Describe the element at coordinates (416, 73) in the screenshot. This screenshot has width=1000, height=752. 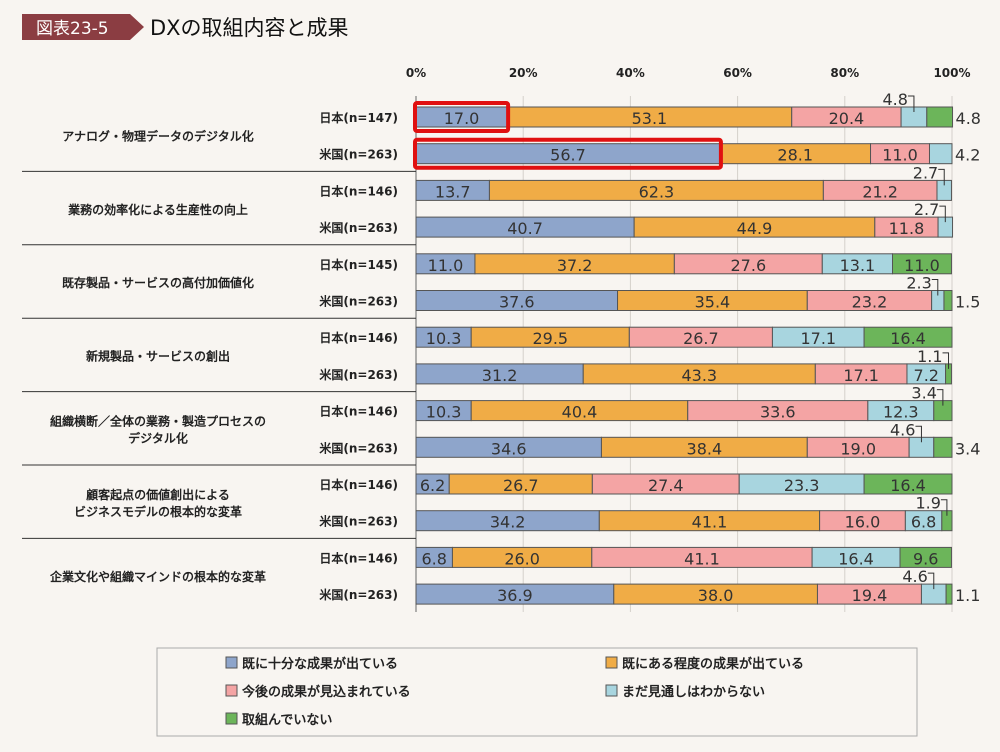
I see `x-tick-label: 0%` at that location.